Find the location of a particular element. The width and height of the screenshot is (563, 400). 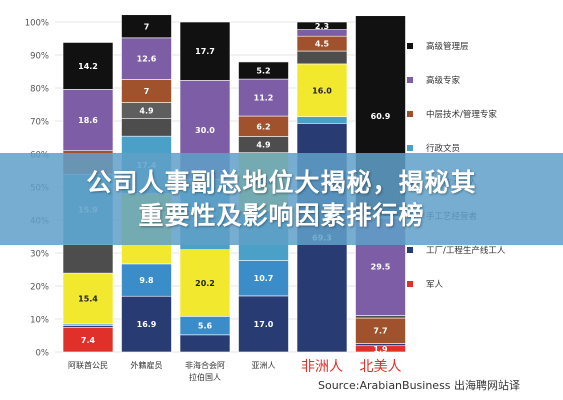

data-label: 1.9 is located at coordinates (380, 349).